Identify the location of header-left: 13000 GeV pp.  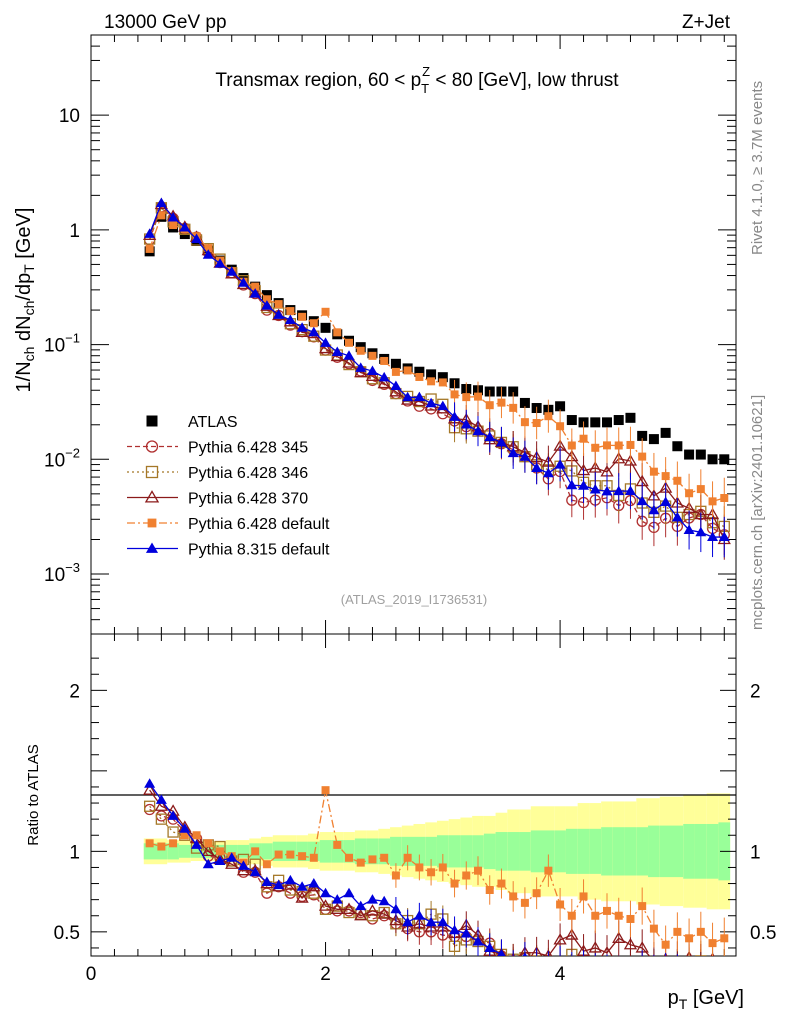
(165, 22).